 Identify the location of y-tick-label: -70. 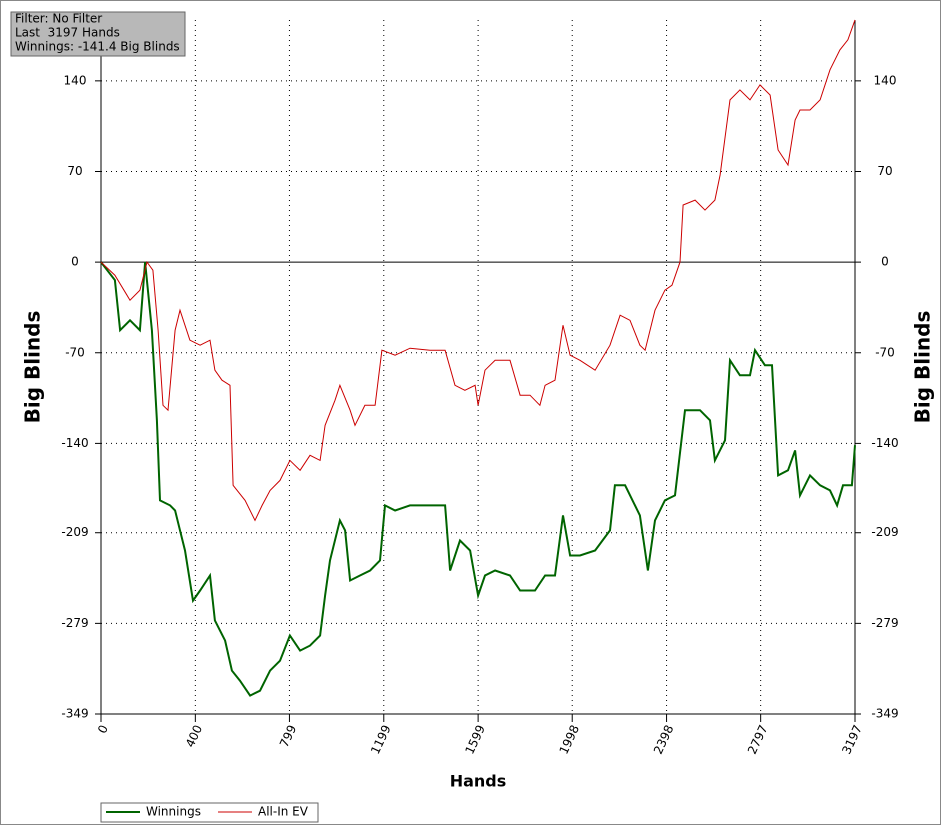
(75, 352).